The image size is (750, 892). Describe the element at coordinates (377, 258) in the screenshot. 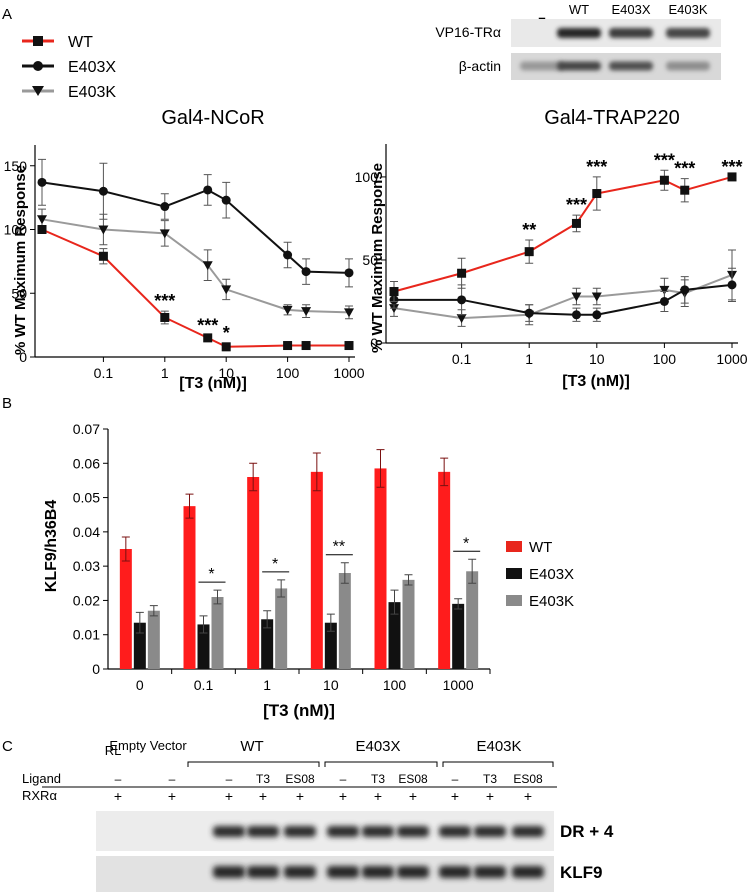

I see `y-axis-label: % WT Maximum Response` at that location.